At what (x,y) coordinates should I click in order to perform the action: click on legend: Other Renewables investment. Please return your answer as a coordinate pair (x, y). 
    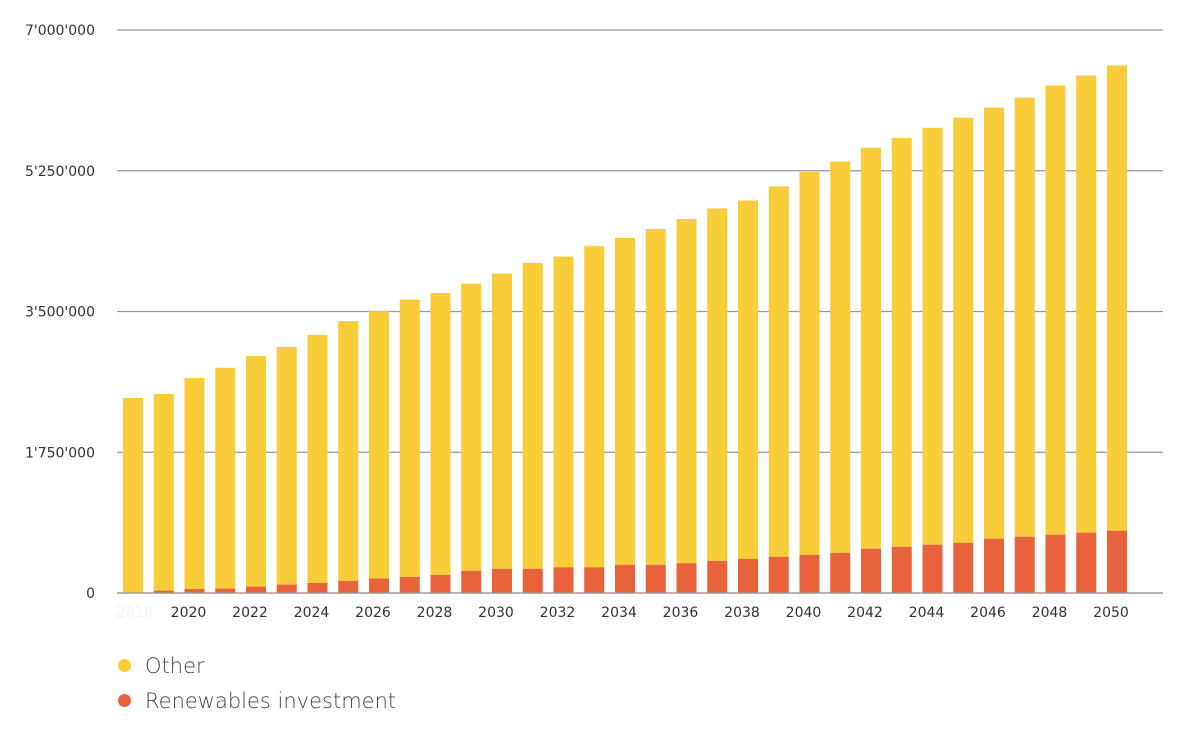
    Looking at the image, I should click on (257, 683).